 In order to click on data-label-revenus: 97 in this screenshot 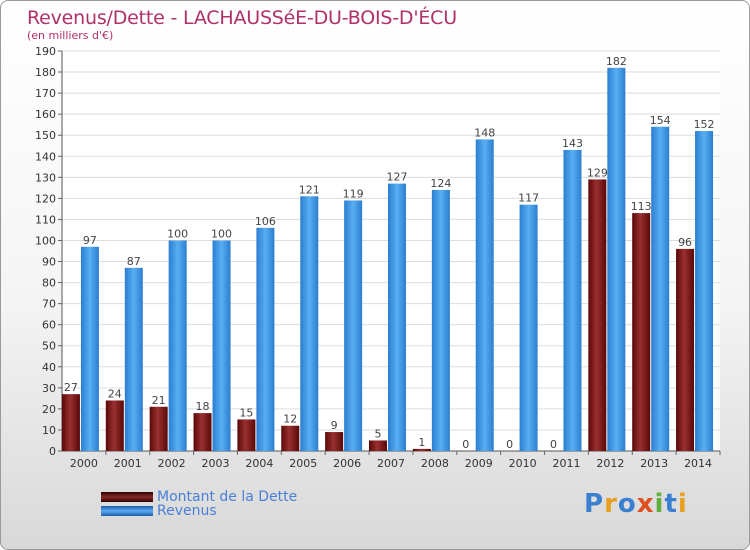, I will do `click(90, 240)`.